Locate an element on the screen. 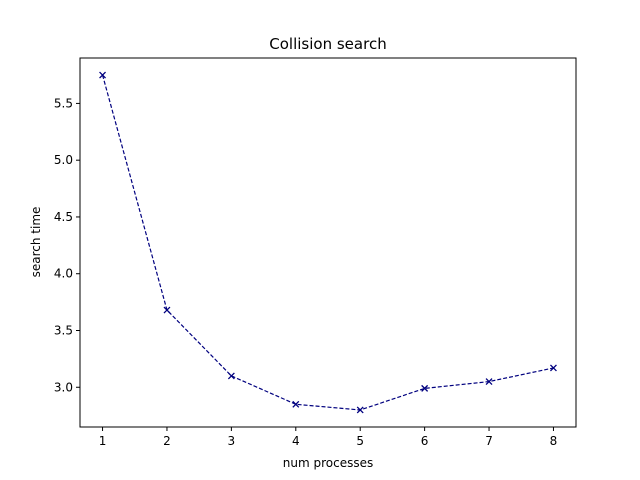 The width and height of the screenshot is (640, 480). y-tick-label: 5.0 is located at coordinates (63, 160).